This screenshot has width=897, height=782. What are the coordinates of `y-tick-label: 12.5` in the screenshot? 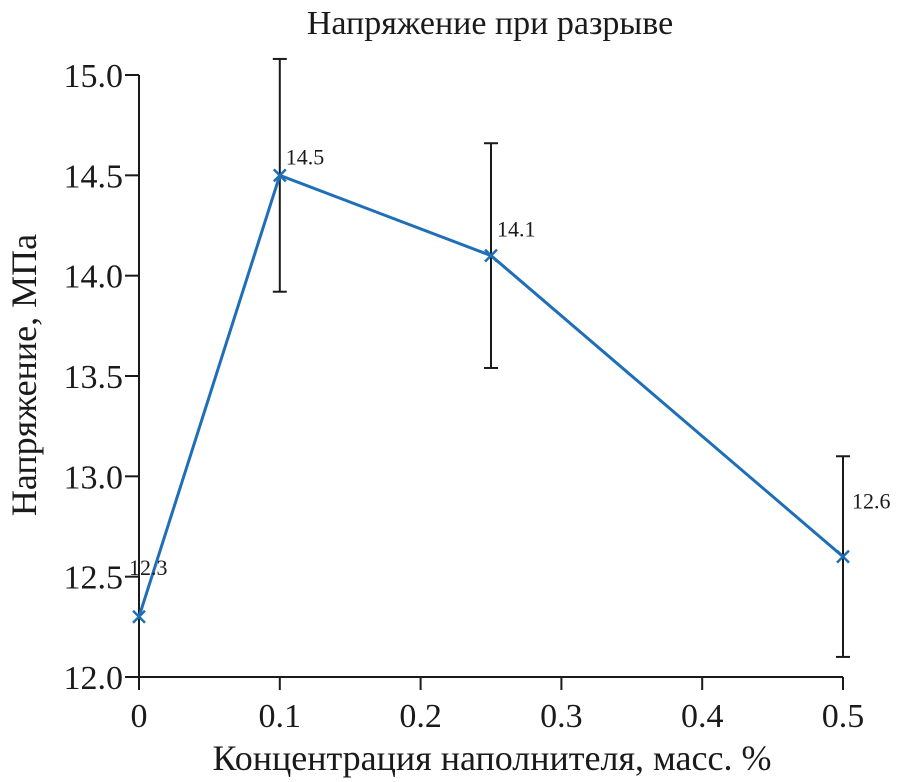 It's located at (94, 578).